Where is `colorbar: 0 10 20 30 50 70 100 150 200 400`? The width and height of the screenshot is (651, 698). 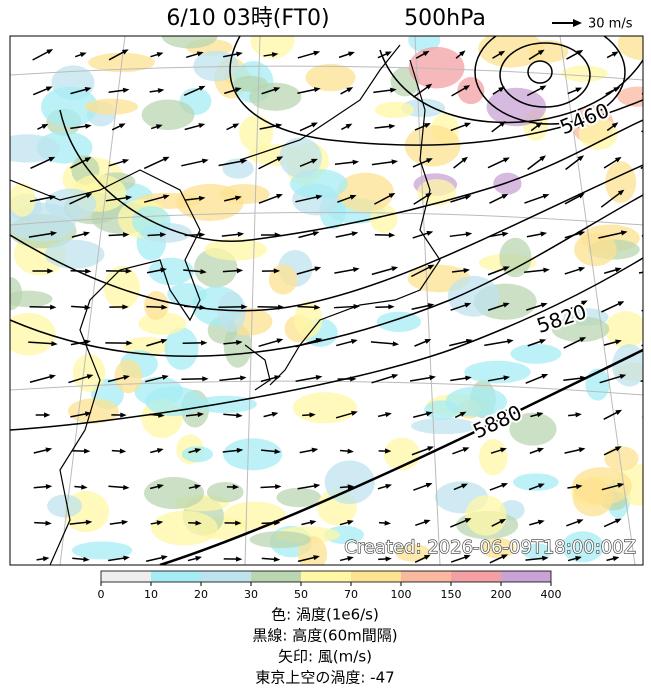 colorbar: 0 10 20 30 50 70 100 150 200 400 is located at coordinates (330, 585).